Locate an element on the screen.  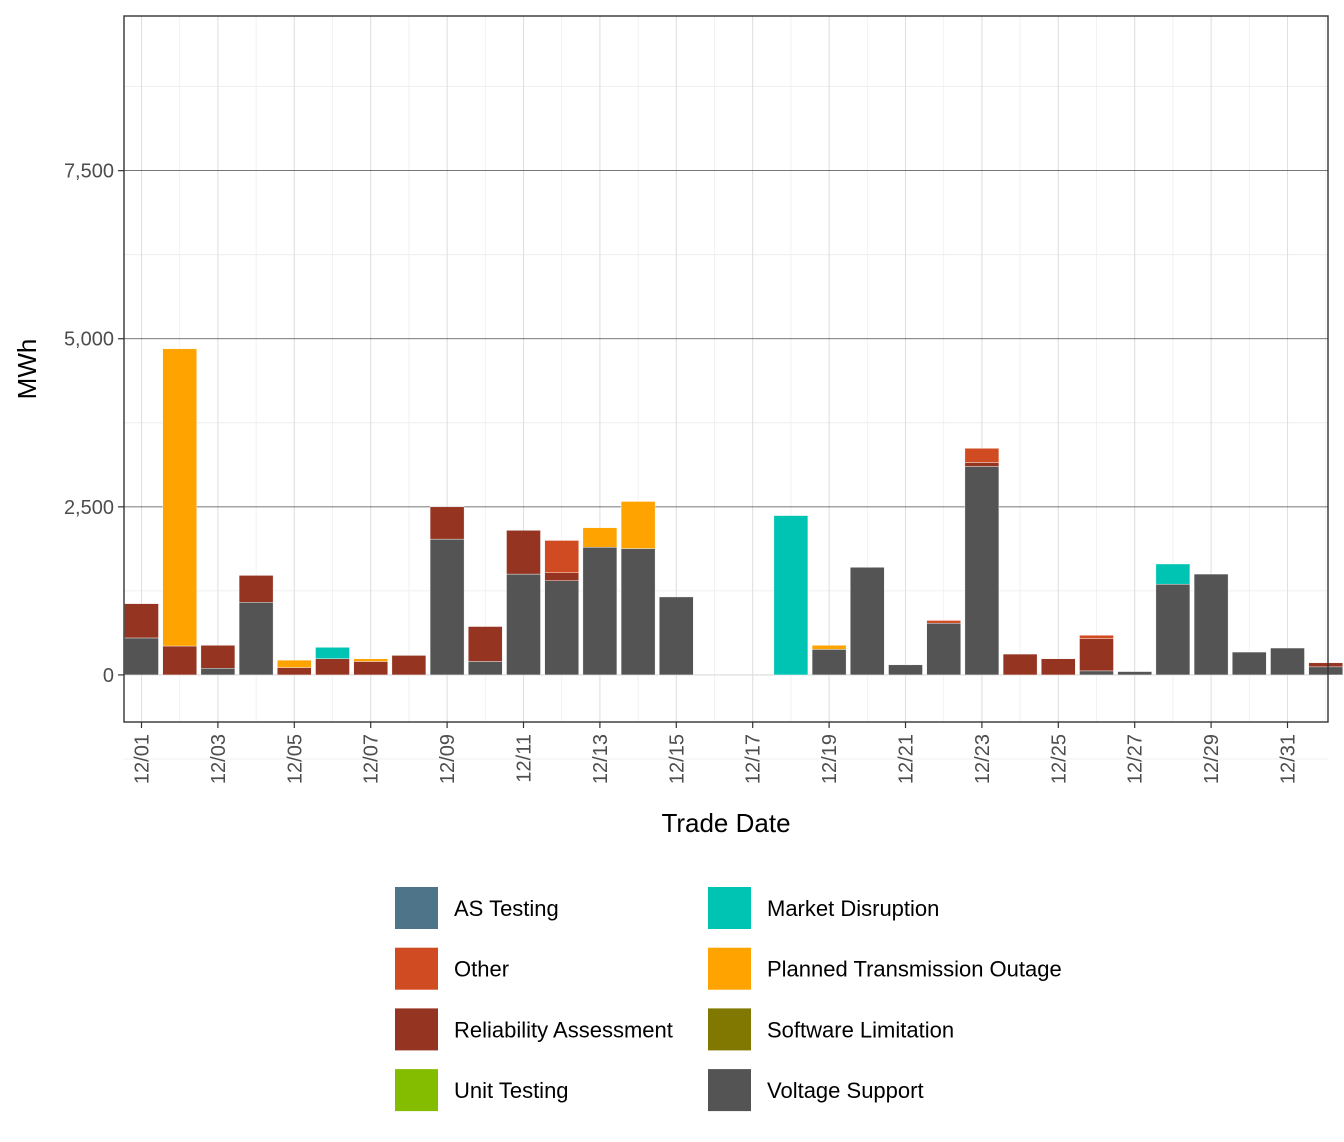
legend-label: Software Limitation is located at coordinates (860, 1029).